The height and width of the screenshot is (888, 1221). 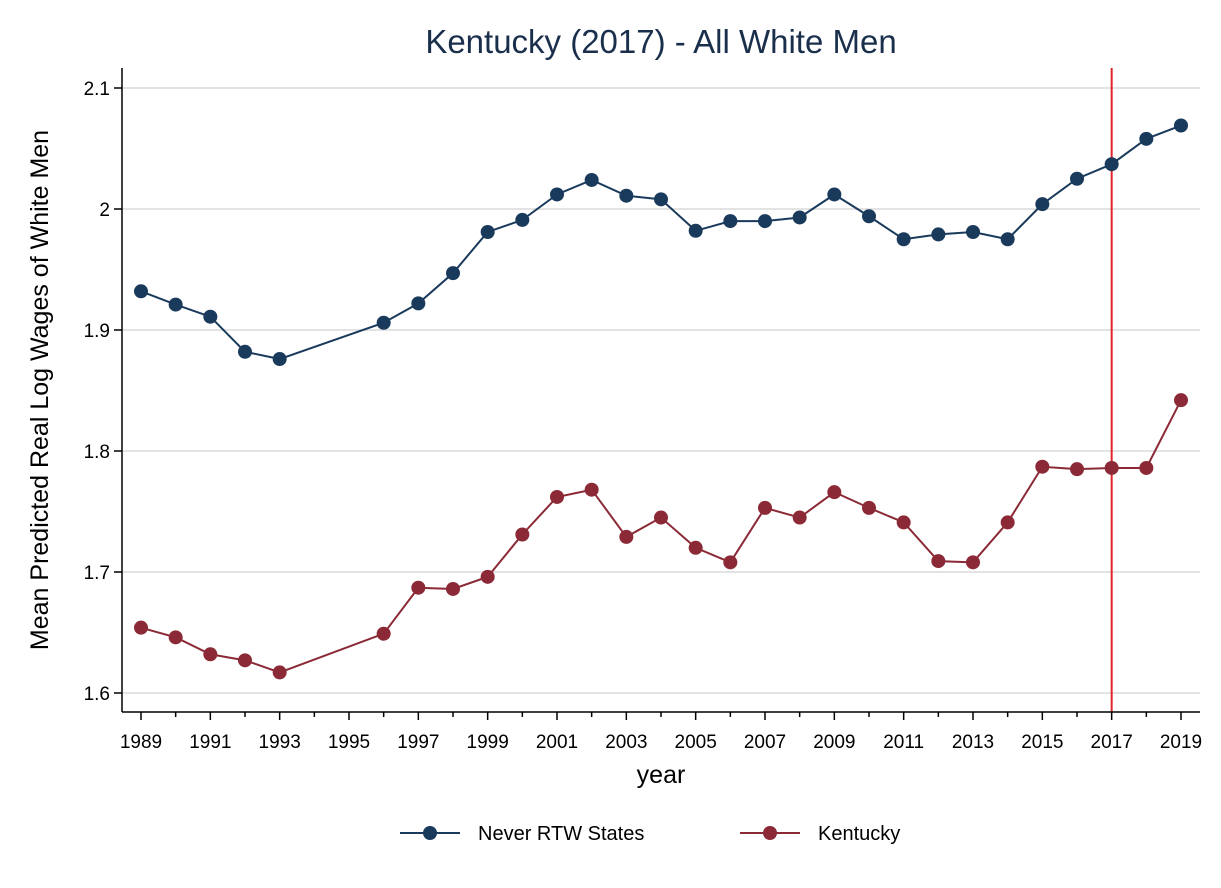 What do you see at coordinates (696, 742) in the screenshot?
I see `x-tick-label: 2005` at bounding box center [696, 742].